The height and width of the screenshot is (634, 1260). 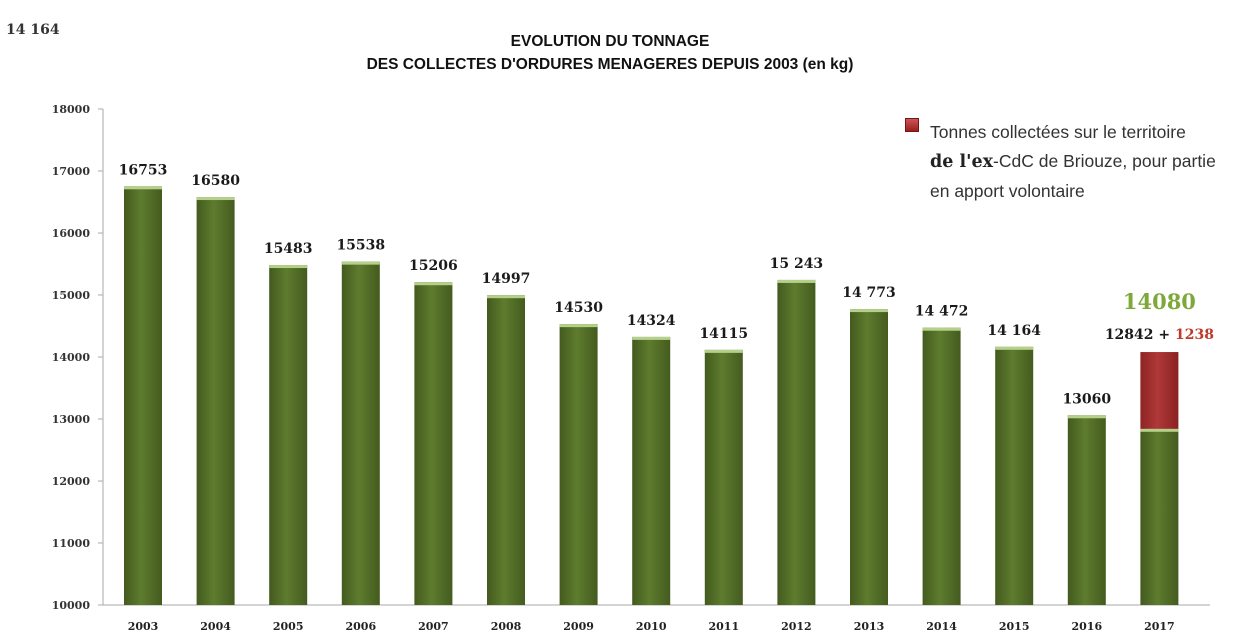 I want to click on data-label-2005: 15483, so click(x=288, y=249).